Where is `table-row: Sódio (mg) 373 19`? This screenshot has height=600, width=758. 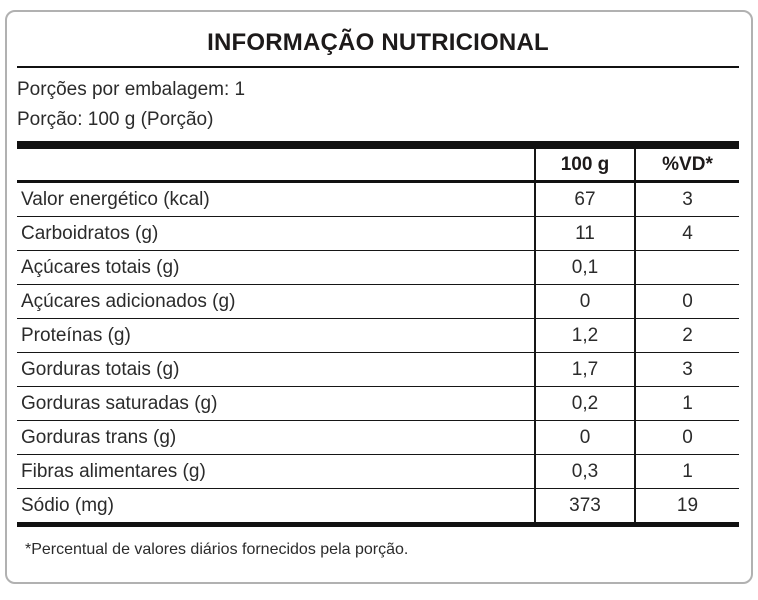 table-row: Sódio (mg) 373 19 is located at coordinates (378, 507).